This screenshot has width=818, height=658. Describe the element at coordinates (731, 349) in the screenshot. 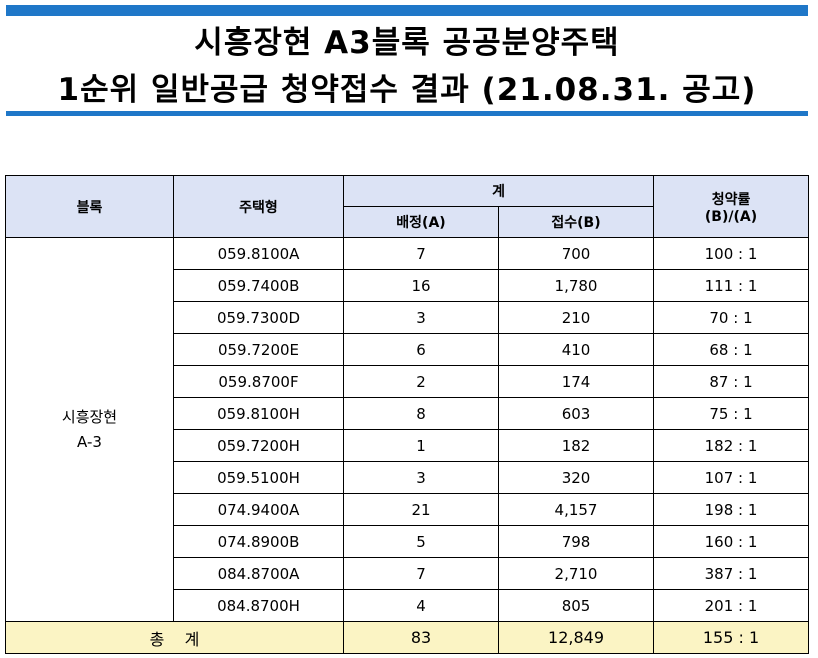

I see `cell-rate: 68 : 1` at that location.